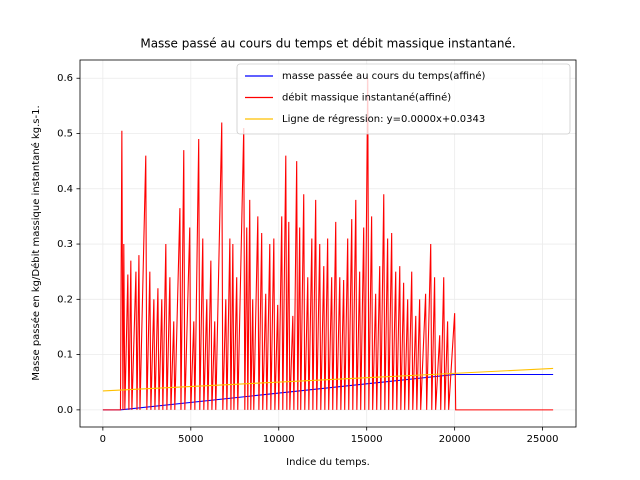 The image size is (640, 480). I want to click on x-tick-label: 25000, so click(543, 439).